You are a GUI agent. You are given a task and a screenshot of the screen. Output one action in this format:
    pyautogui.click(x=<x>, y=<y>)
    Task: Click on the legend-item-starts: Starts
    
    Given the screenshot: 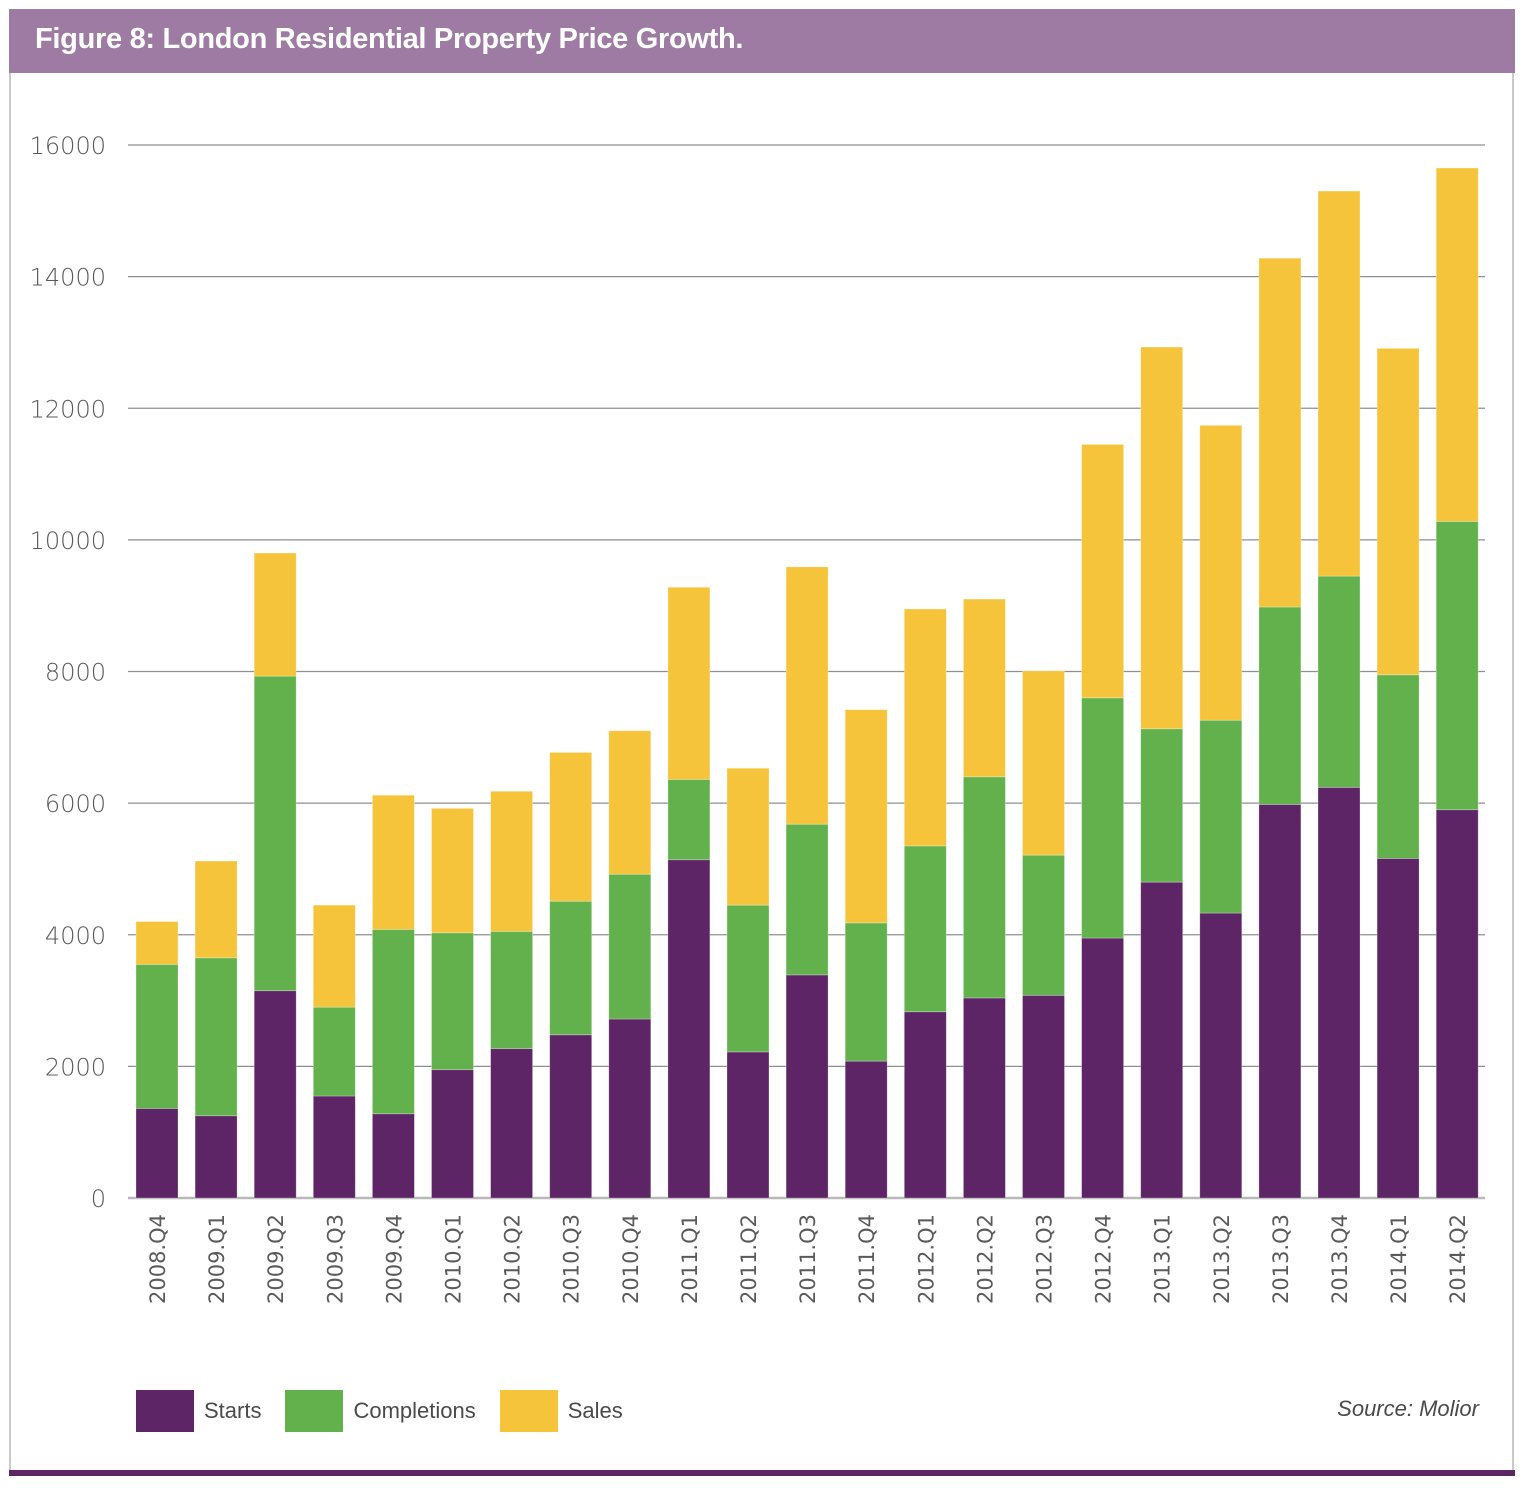 What is the action you would take?
    pyautogui.click(x=198, y=1411)
    